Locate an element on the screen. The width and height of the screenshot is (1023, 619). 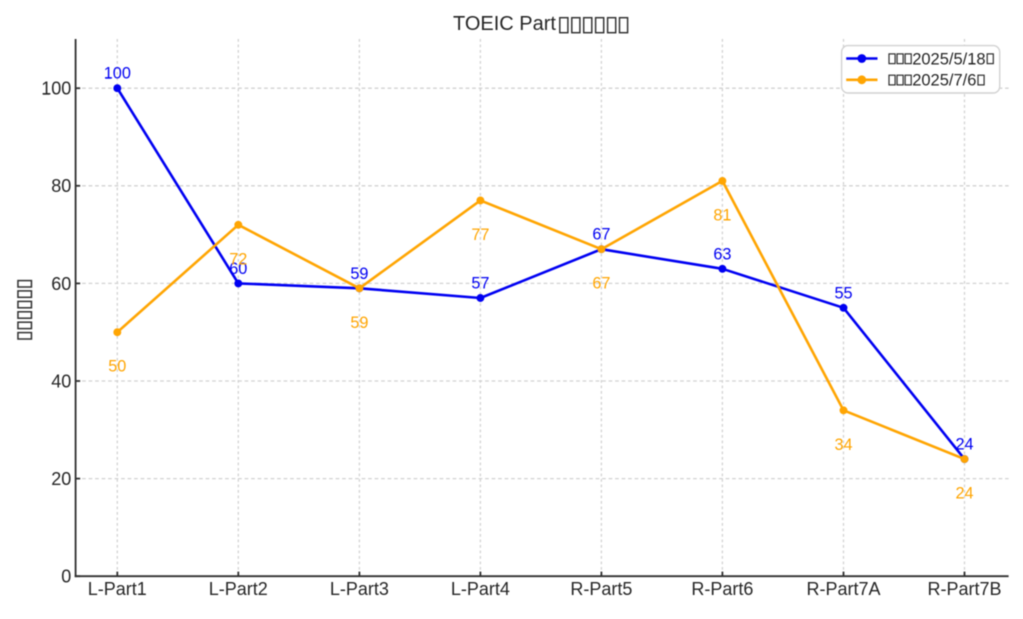
svg-text: 77 is located at coordinates (480, 235).